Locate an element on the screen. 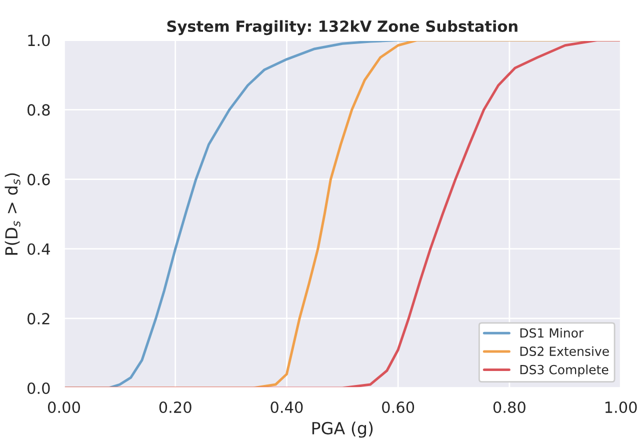 Image resolution: width=640 pixels, height=446 pixels. y-tick-label: 0.8 is located at coordinates (39, 110).